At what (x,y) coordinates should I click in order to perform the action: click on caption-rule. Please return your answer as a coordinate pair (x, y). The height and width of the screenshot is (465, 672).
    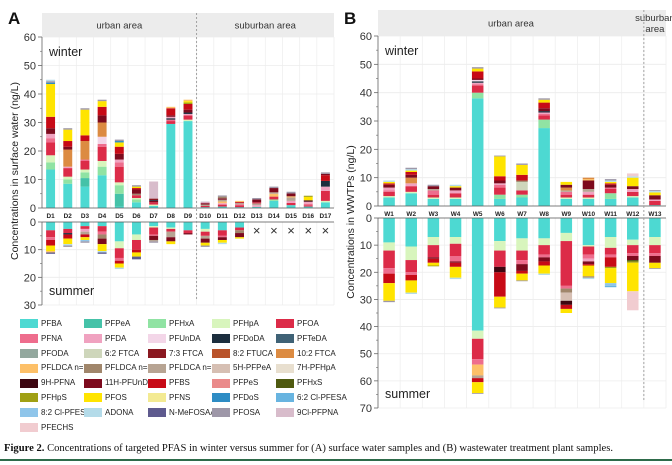
    Looking at the image, I should click on (336, 460).